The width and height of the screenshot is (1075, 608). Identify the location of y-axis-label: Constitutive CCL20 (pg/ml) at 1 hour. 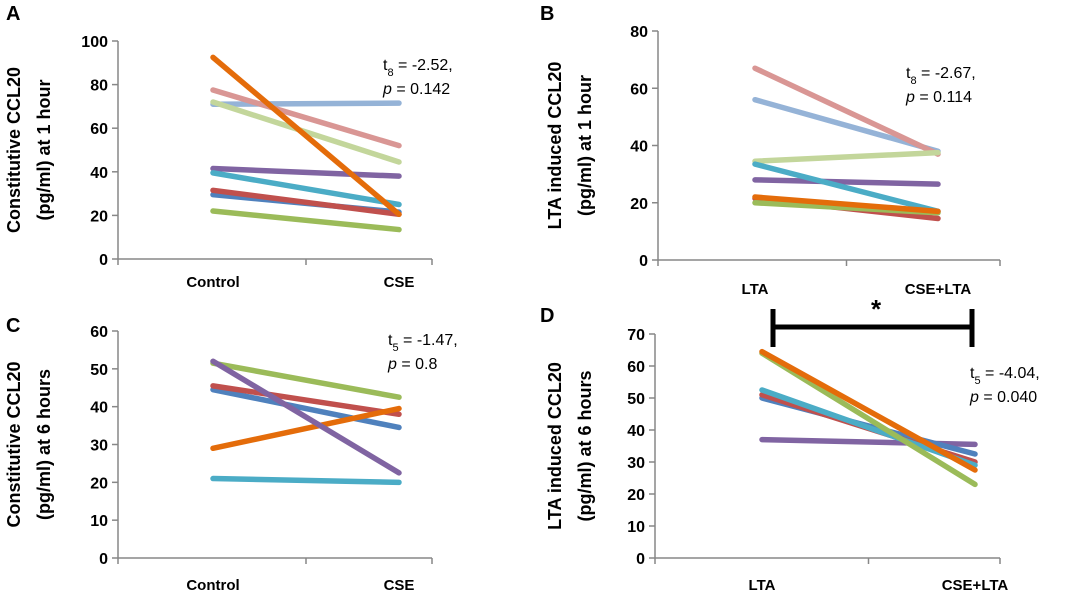
(29, 150).